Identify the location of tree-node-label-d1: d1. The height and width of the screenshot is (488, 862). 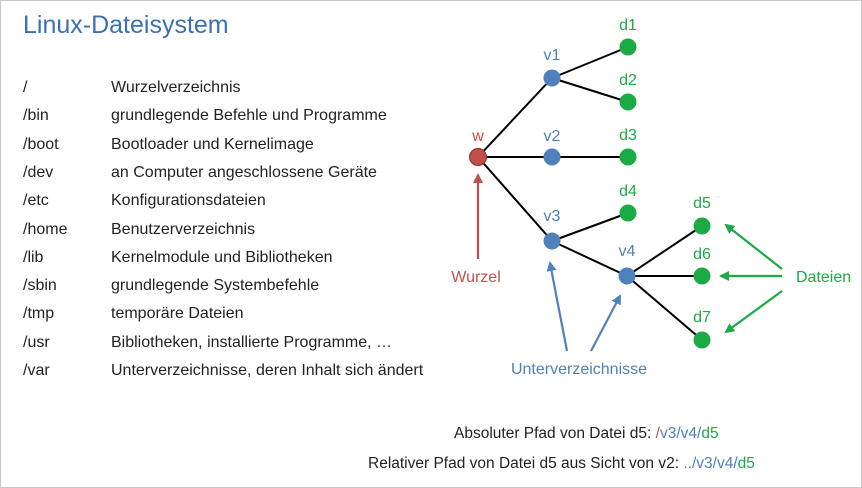
(628, 25).